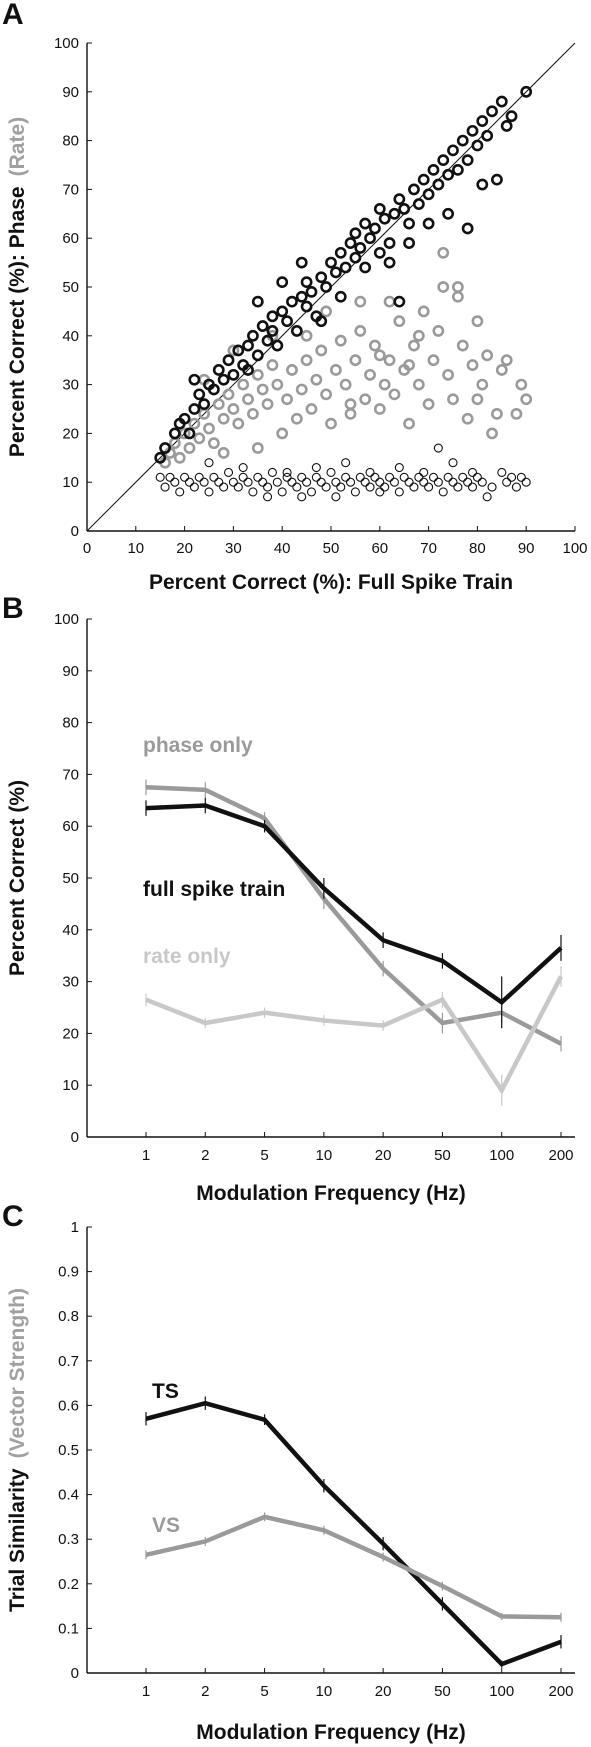 This screenshot has height=1747, width=591. I want to click on y-tick-label: 10, so click(70, 482).